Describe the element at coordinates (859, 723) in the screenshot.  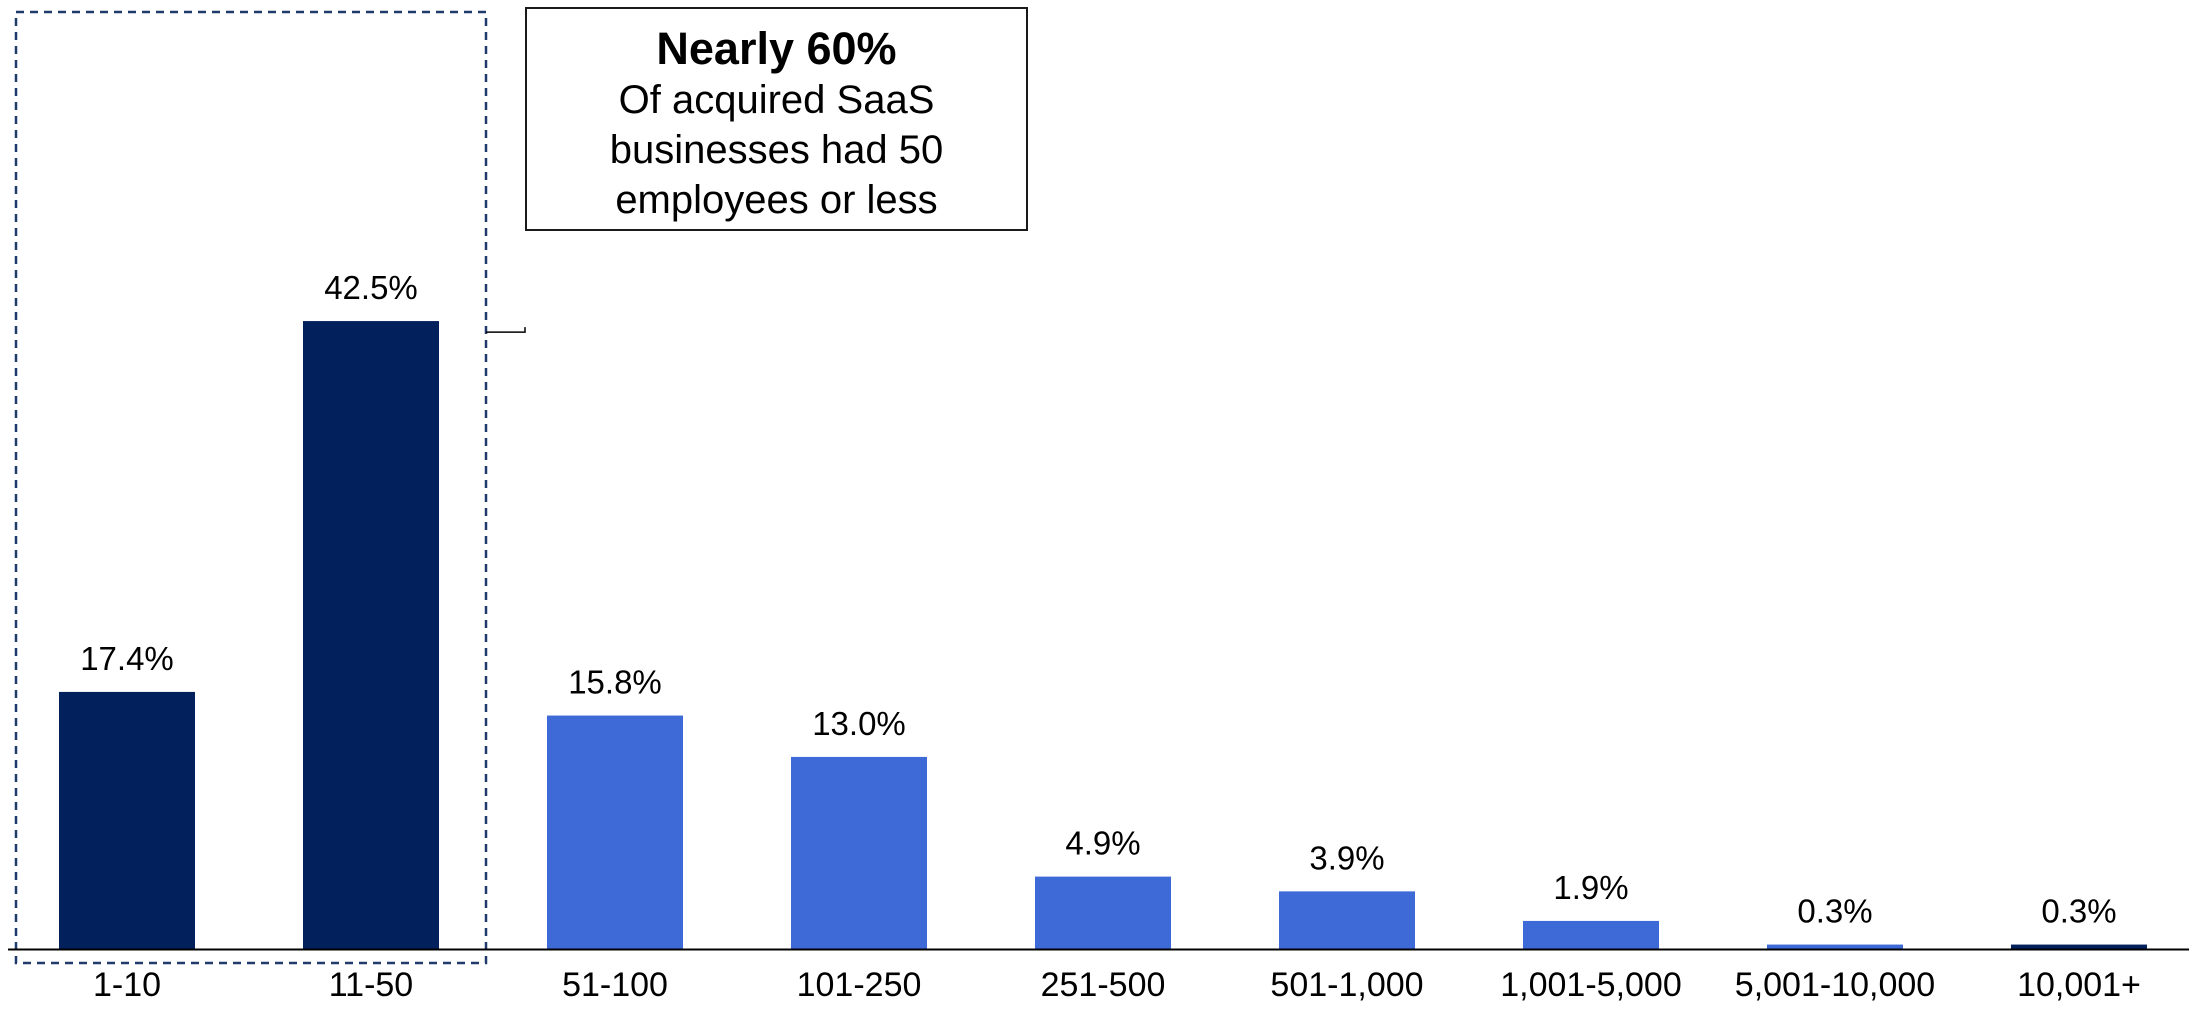
I see `bar-value-label: 13.0%` at that location.